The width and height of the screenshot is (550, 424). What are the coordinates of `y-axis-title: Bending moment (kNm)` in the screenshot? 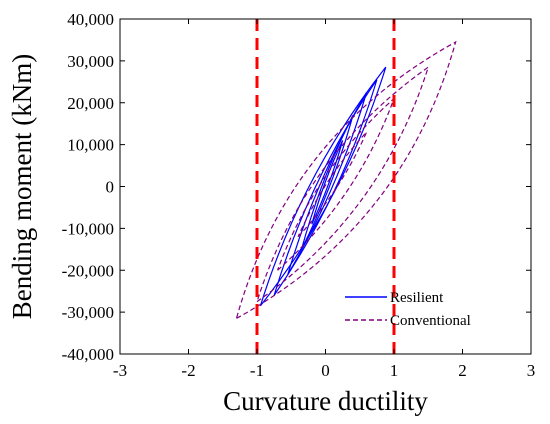 It's located at (22, 186).